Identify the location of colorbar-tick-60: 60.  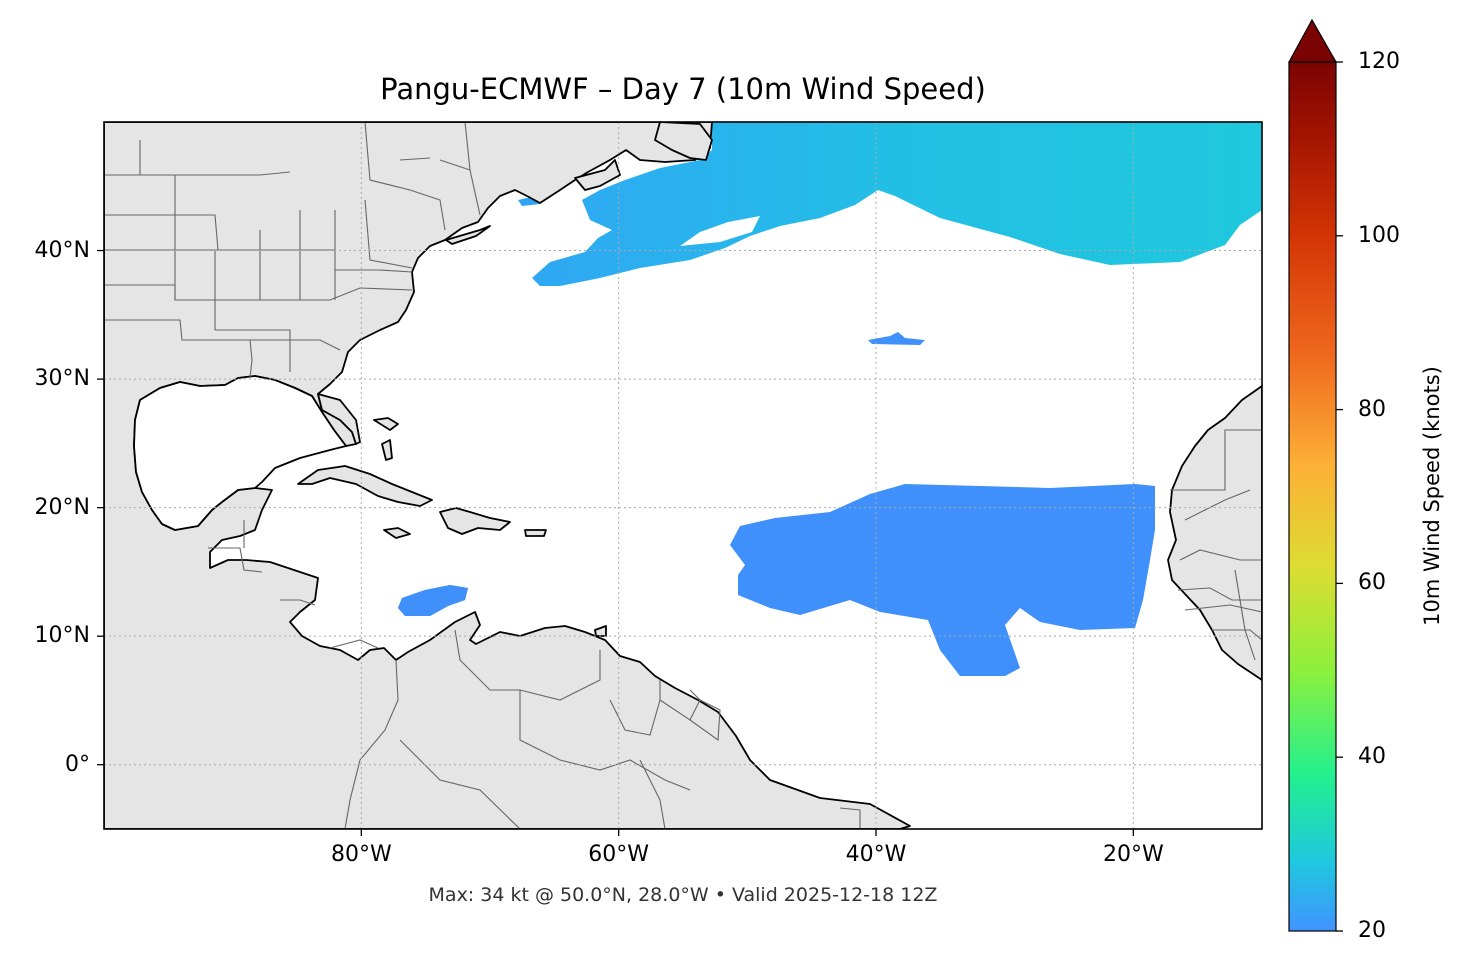
(1372, 583).